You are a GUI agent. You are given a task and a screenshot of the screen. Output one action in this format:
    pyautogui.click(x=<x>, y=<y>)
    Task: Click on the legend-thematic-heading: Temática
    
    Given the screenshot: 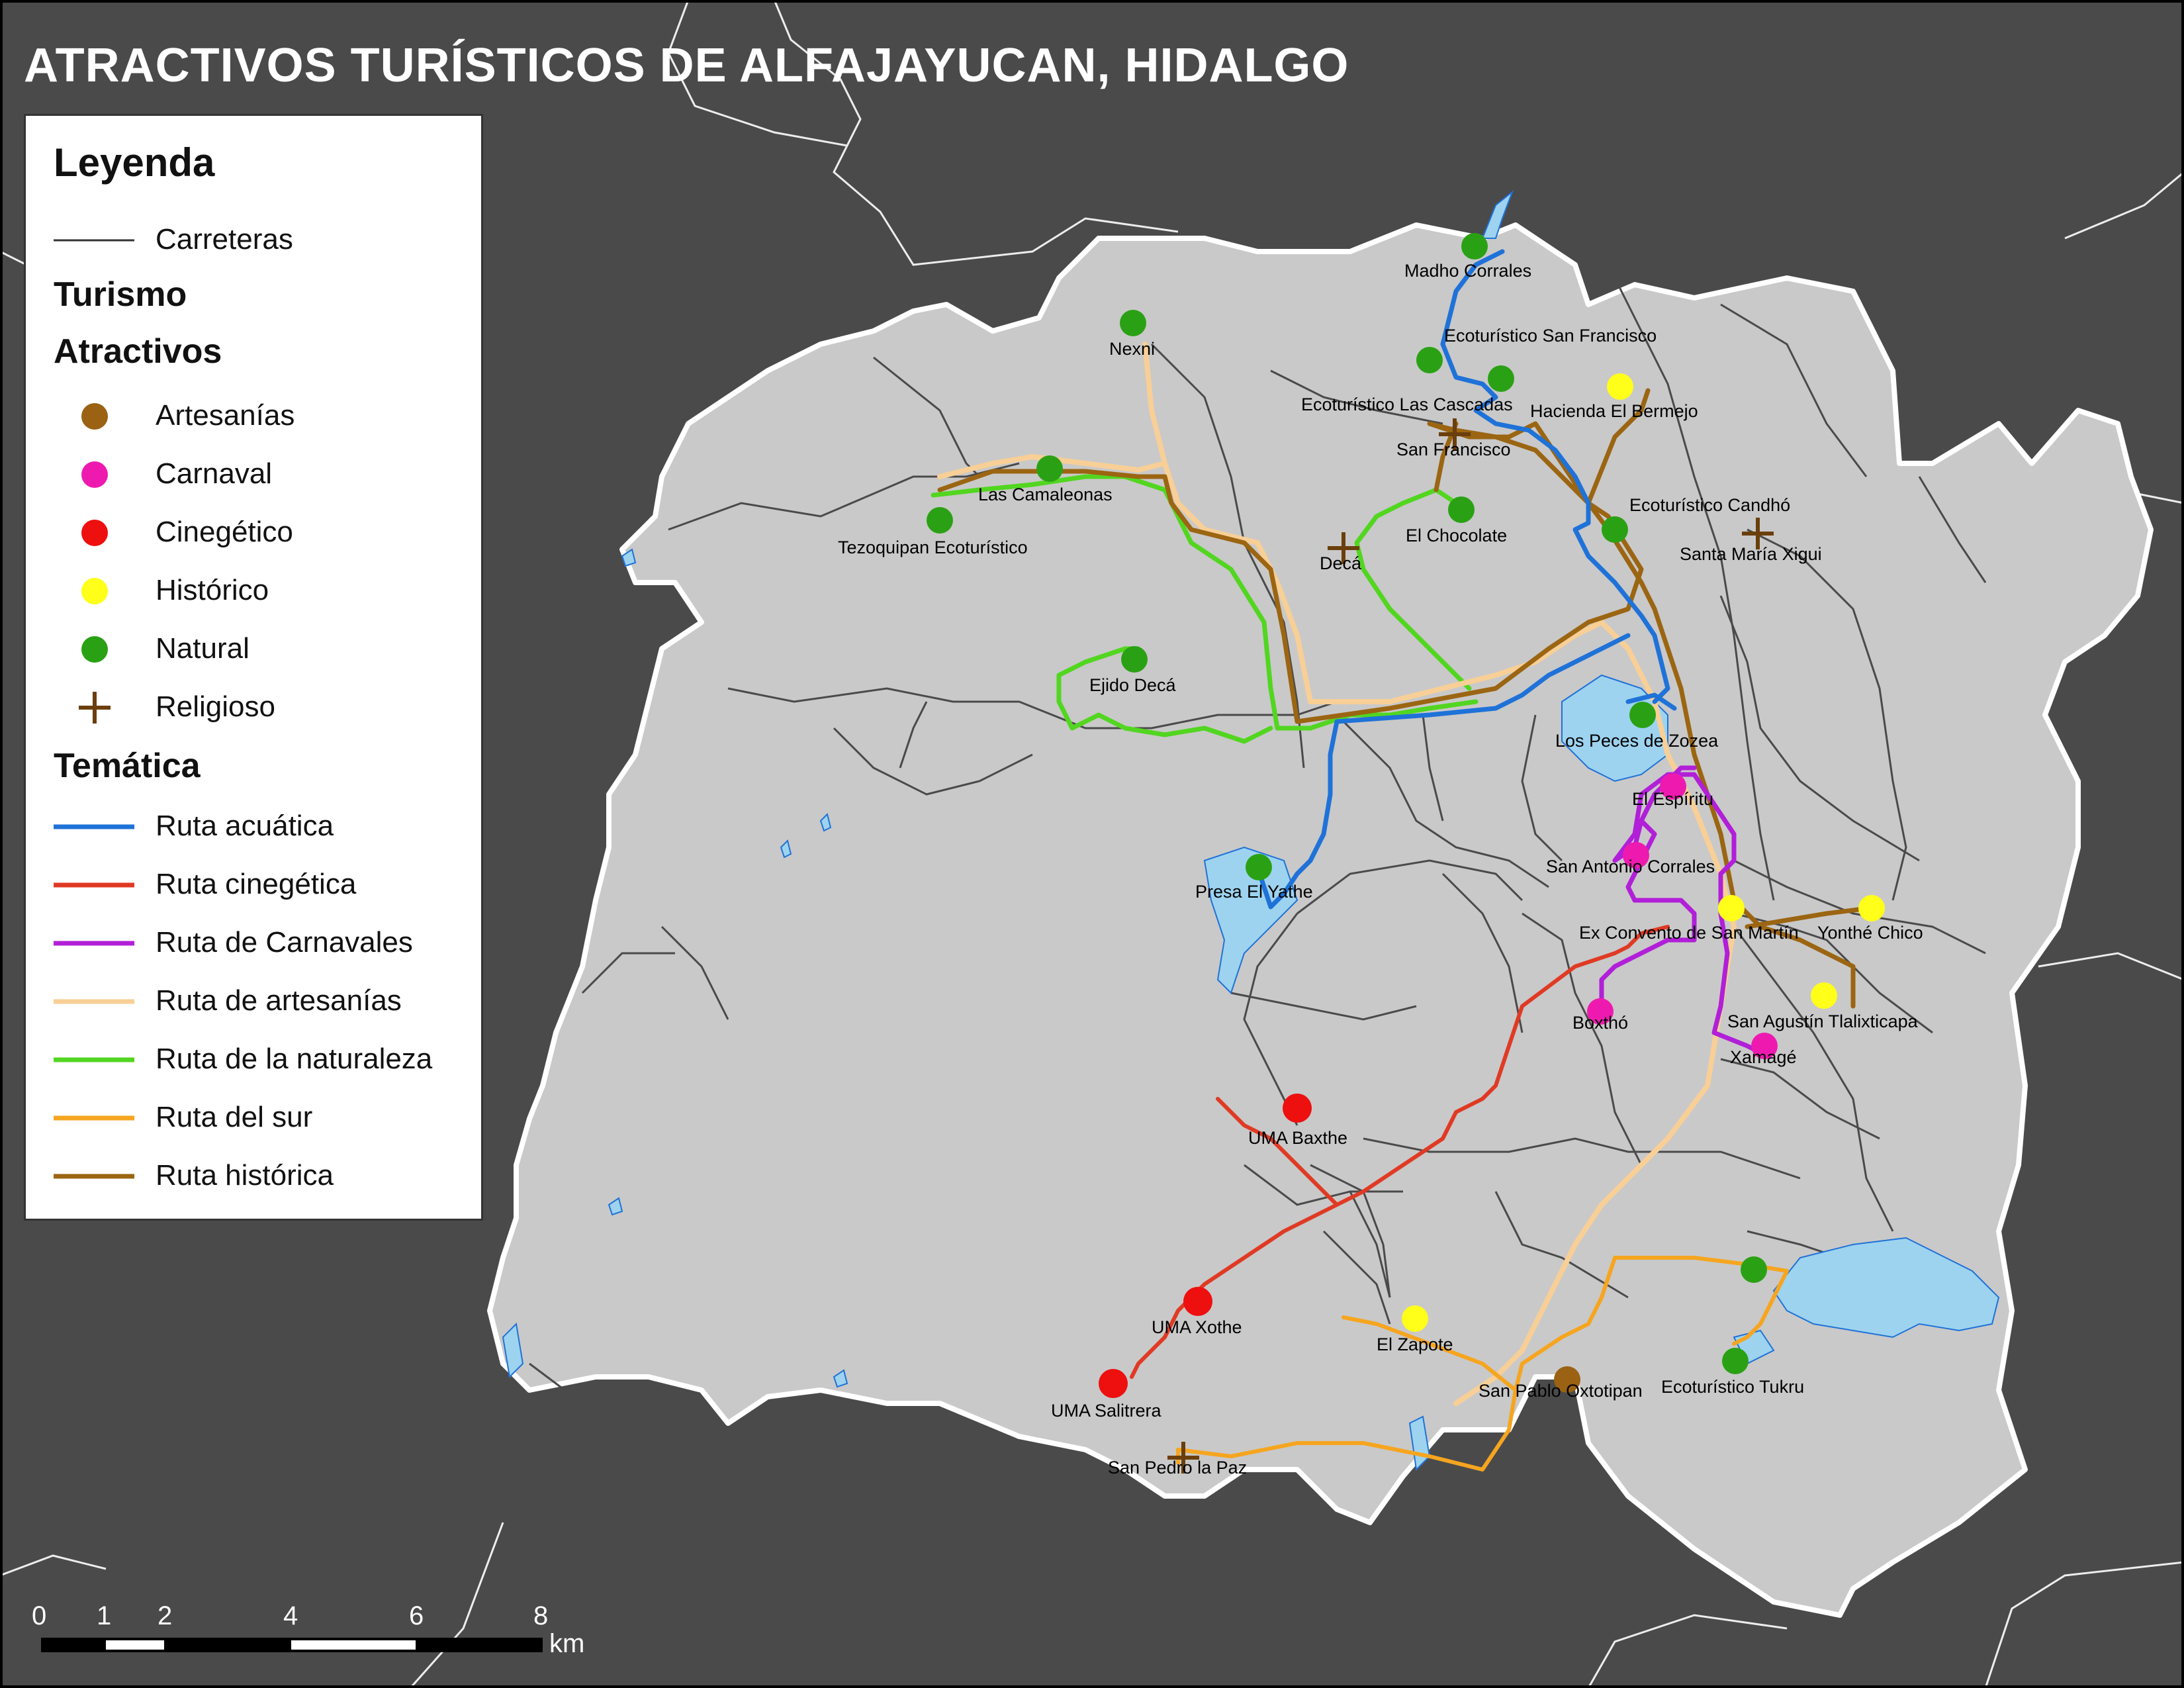 What is the action you would take?
    pyautogui.click(x=127, y=766)
    